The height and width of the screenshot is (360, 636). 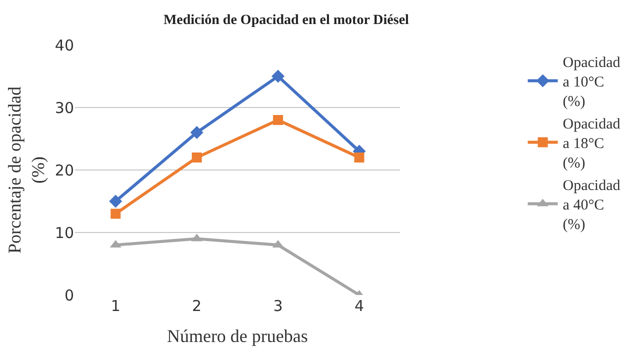 I want to click on y-tick-label: 10, so click(x=64, y=233).